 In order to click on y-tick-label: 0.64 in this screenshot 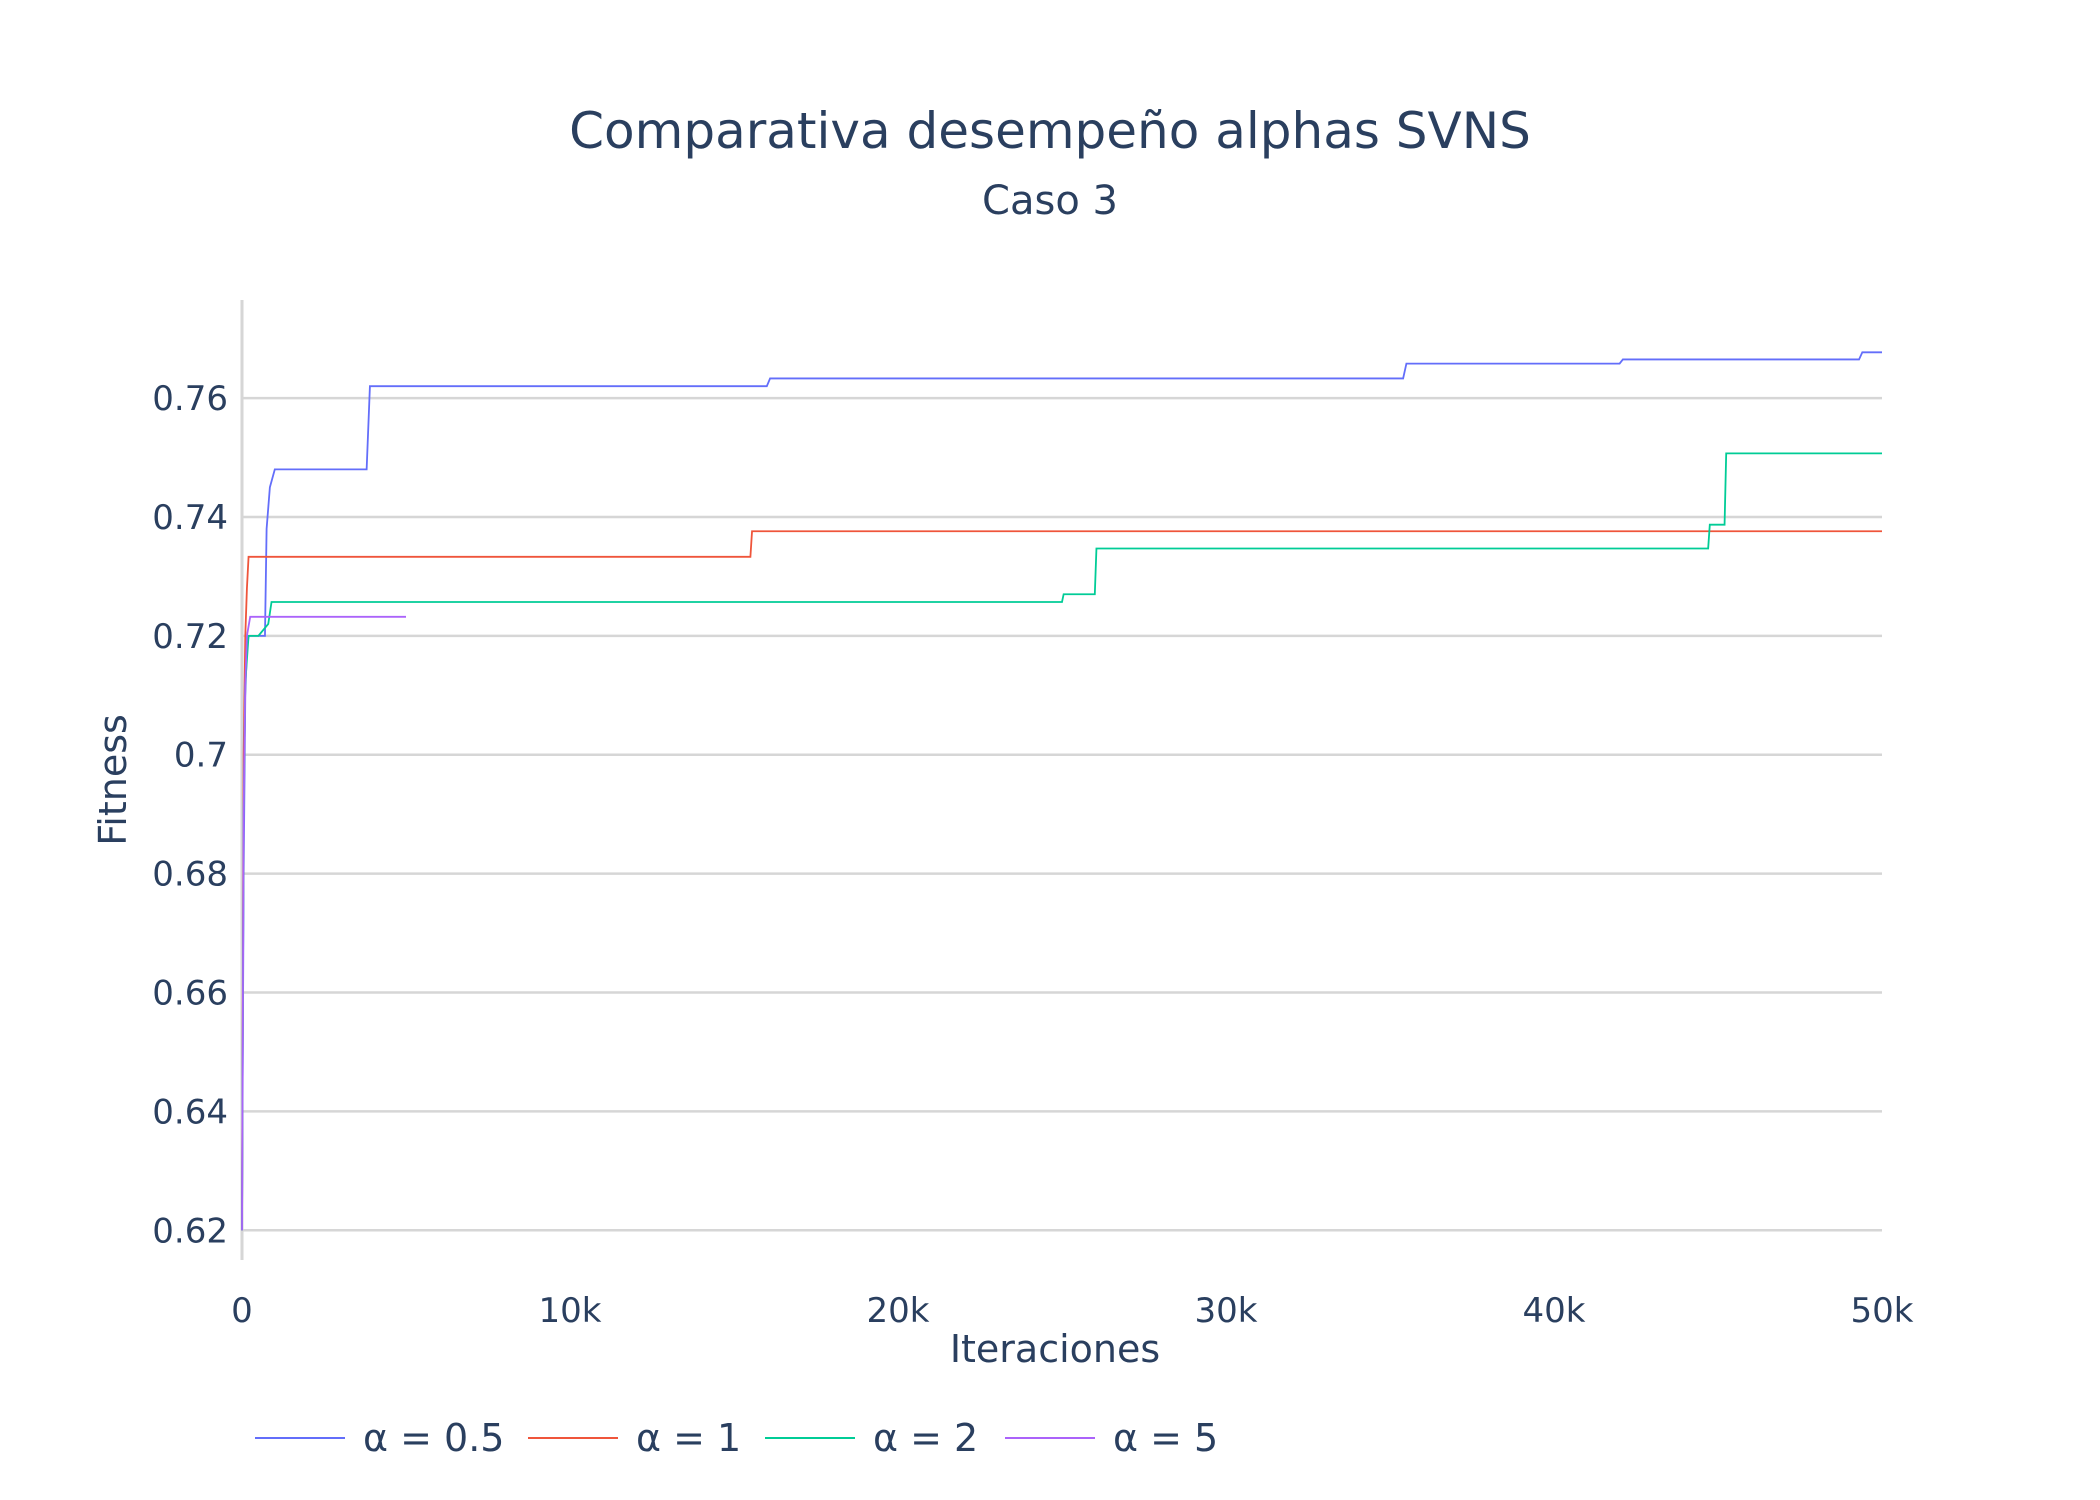, I will do `click(190, 1112)`.